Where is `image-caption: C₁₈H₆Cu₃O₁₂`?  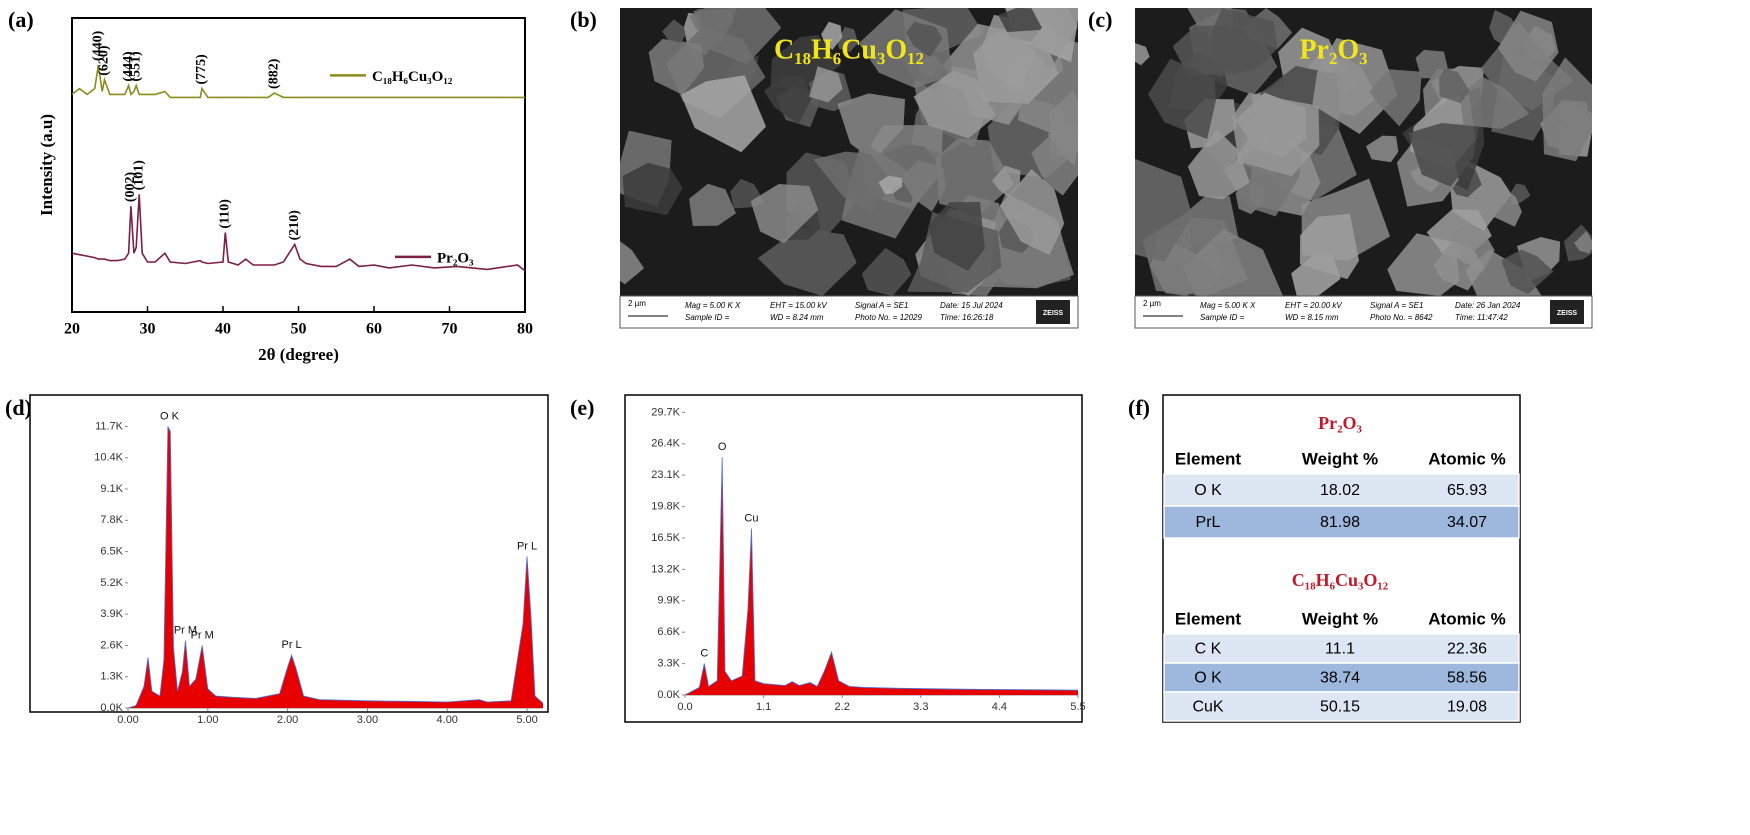 image-caption: C₁₈H₆Cu₃O₁₂ is located at coordinates (849, 49).